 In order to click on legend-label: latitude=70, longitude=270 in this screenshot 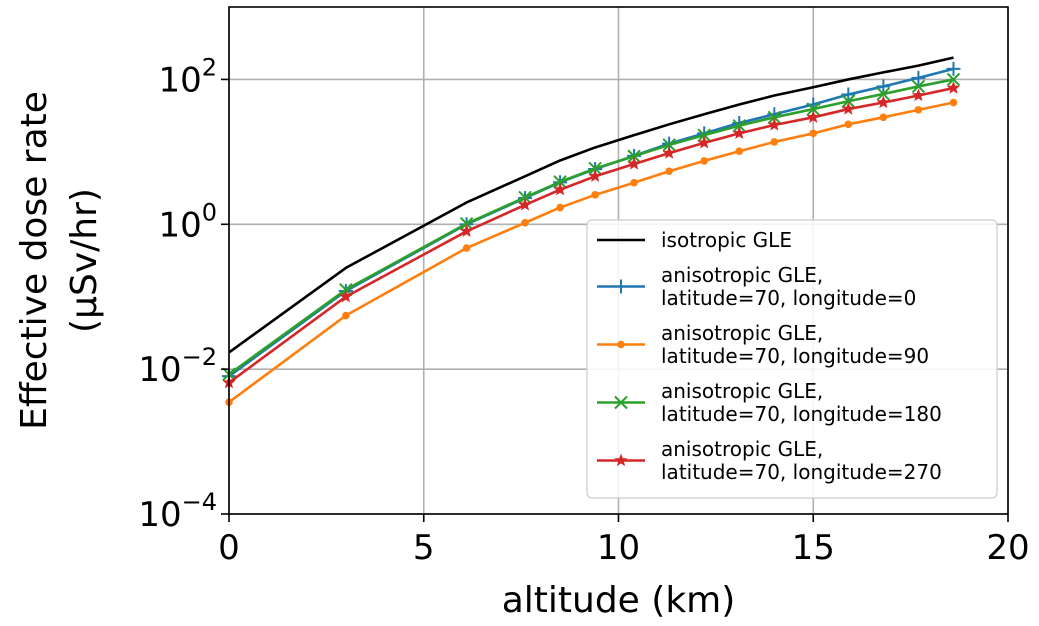, I will do `click(801, 472)`.